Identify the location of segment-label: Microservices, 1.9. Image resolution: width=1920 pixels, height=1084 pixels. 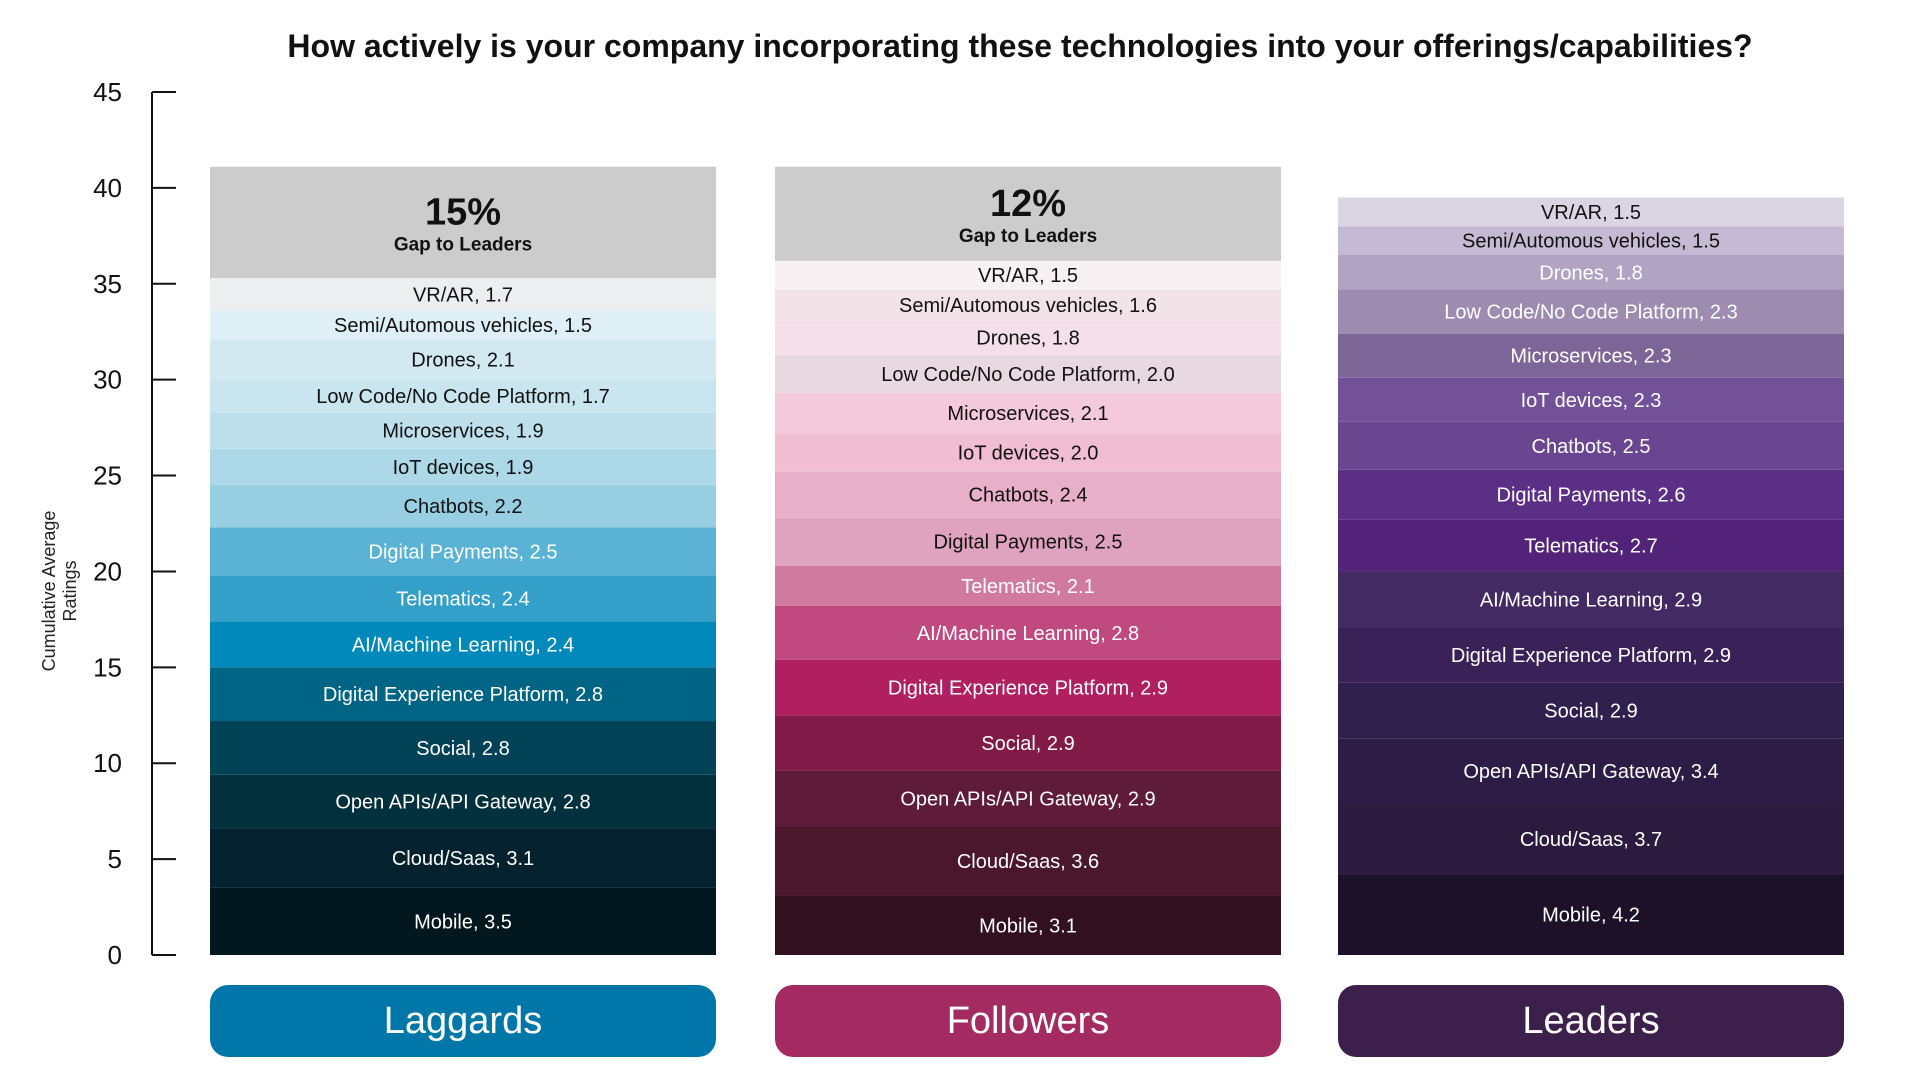
(462, 431).